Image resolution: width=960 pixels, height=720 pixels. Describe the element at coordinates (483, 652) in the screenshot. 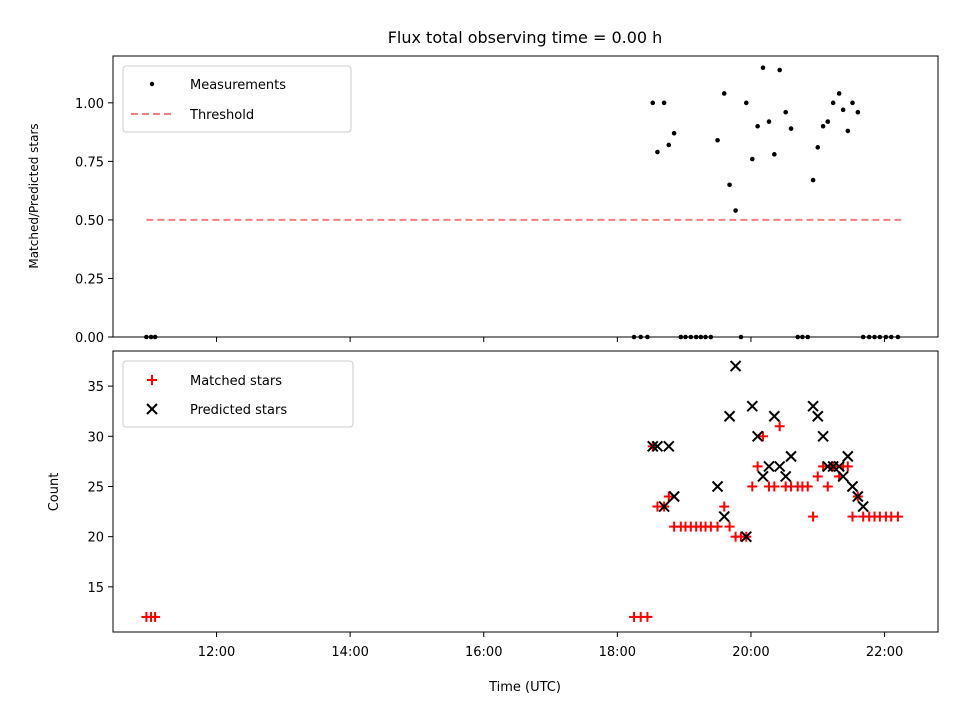

I see `x-tick-label: 16:00` at that location.